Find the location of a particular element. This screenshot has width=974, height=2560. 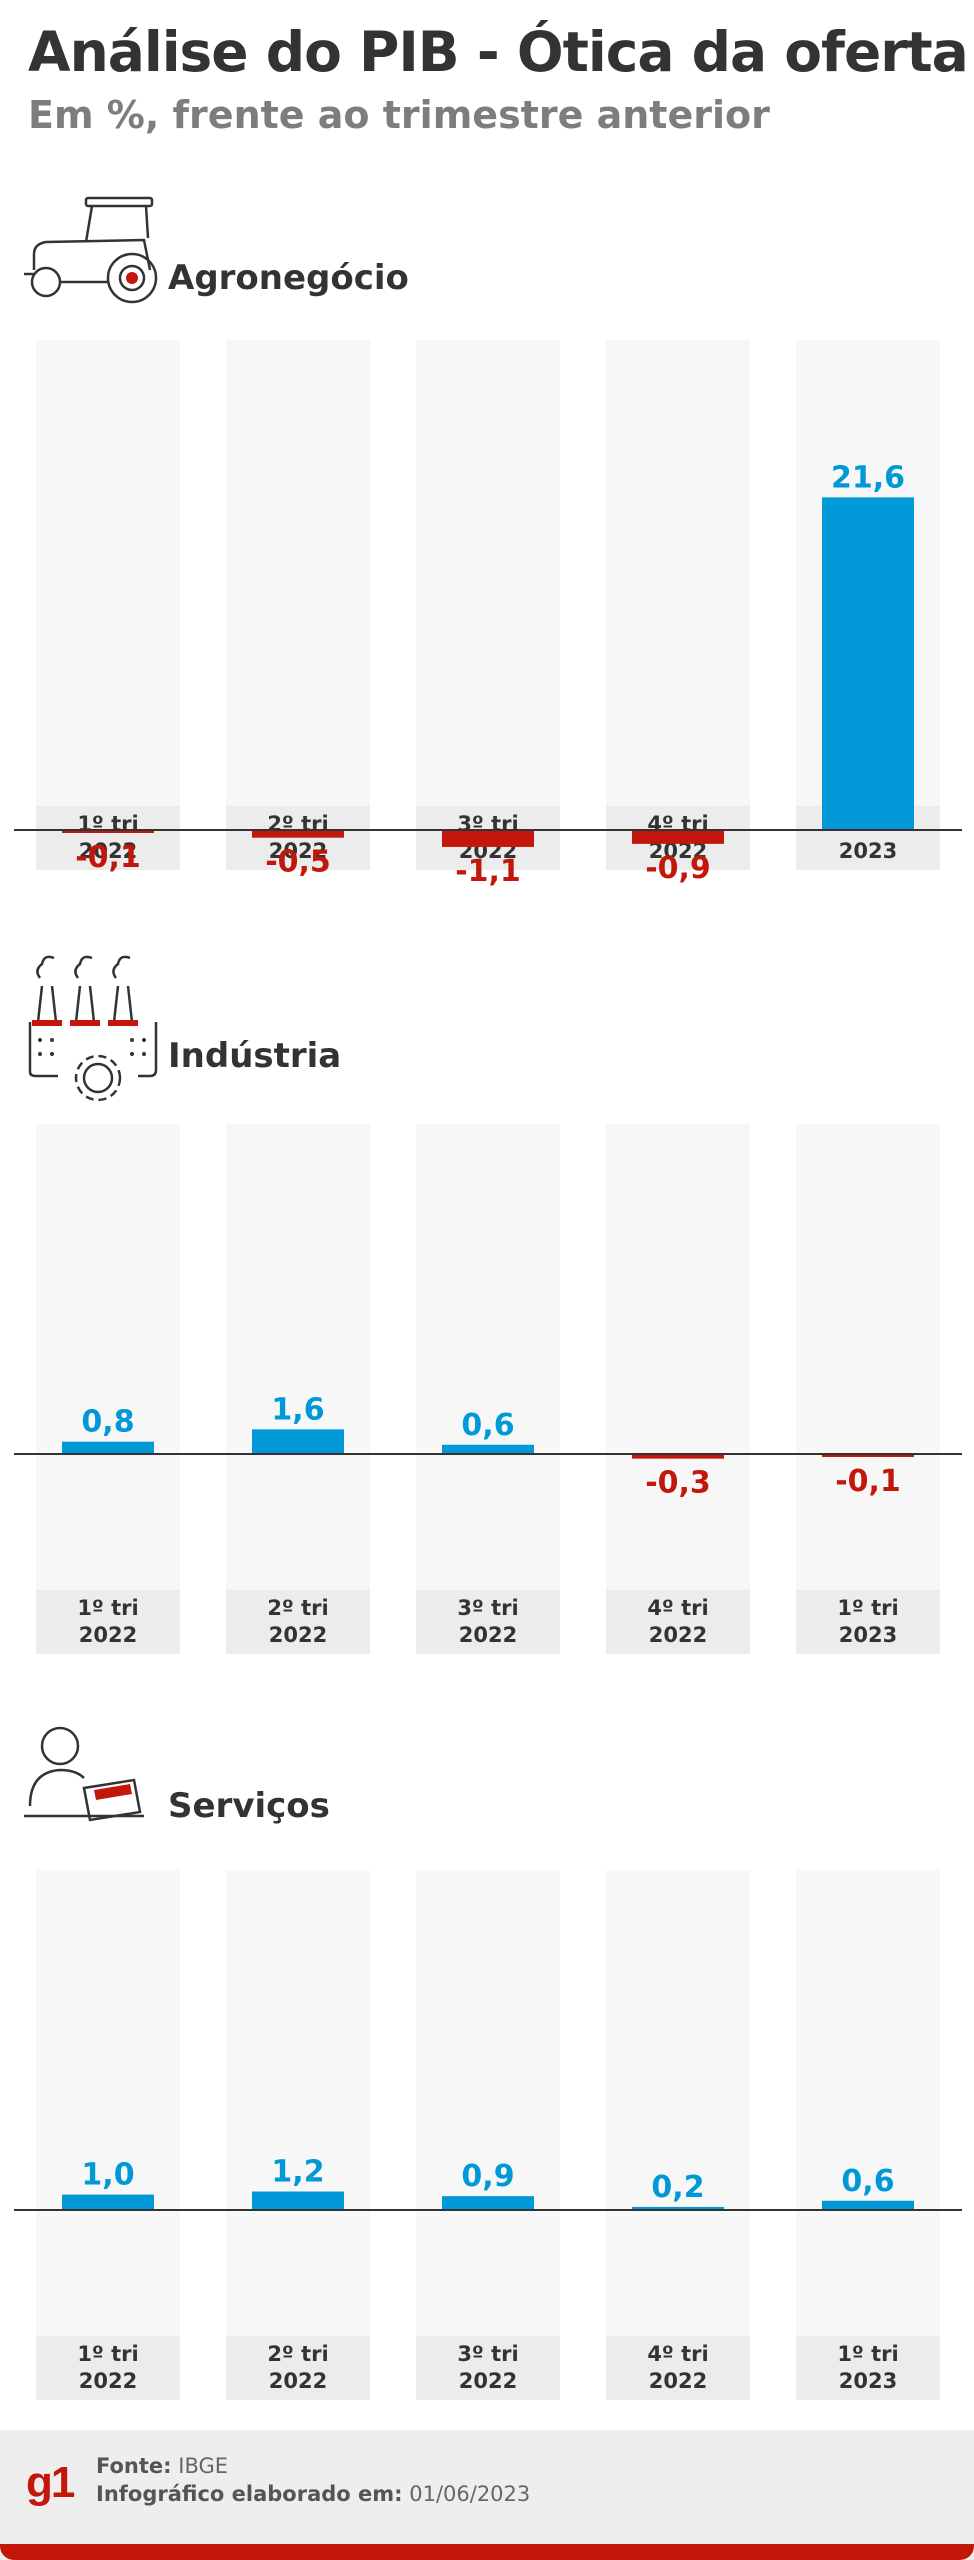

source-label: Fonte: is located at coordinates (134, 2466).